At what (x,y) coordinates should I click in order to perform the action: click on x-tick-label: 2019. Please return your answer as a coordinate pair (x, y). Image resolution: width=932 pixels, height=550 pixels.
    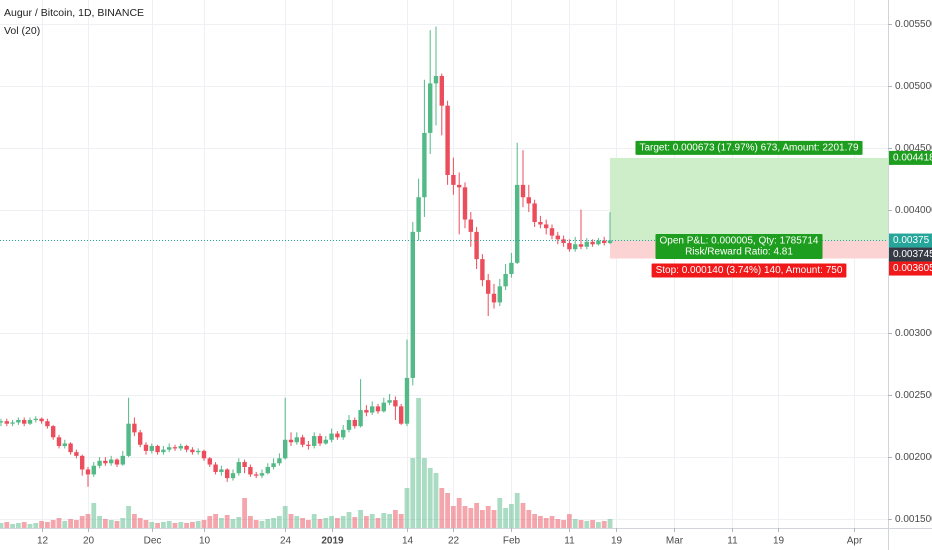
    Looking at the image, I should click on (332, 541).